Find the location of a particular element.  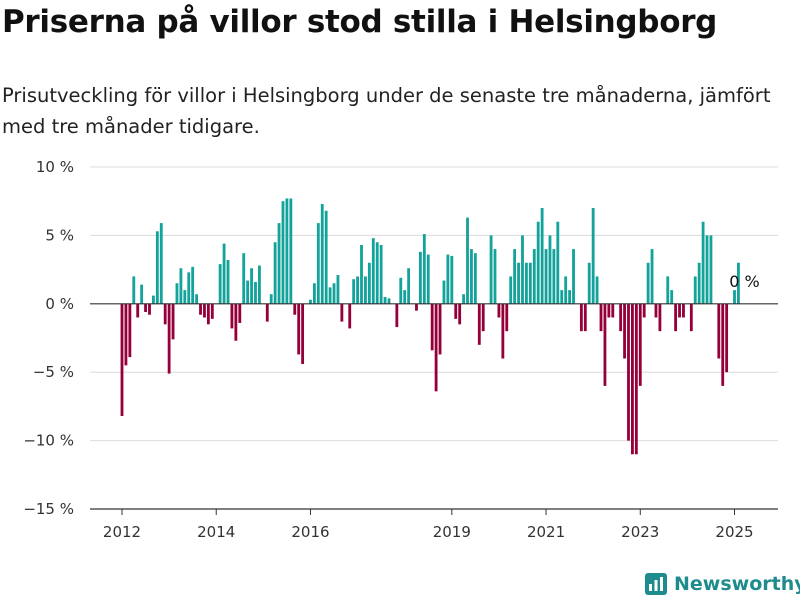

y-tick-label: 10 % is located at coordinates (55, 167).